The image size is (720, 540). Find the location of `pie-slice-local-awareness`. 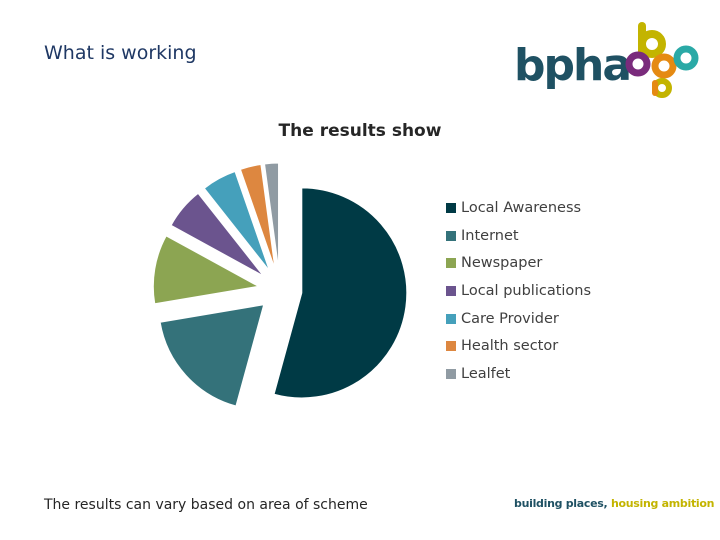

pie-slice-local-awareness is located at coordinates (340, 293).